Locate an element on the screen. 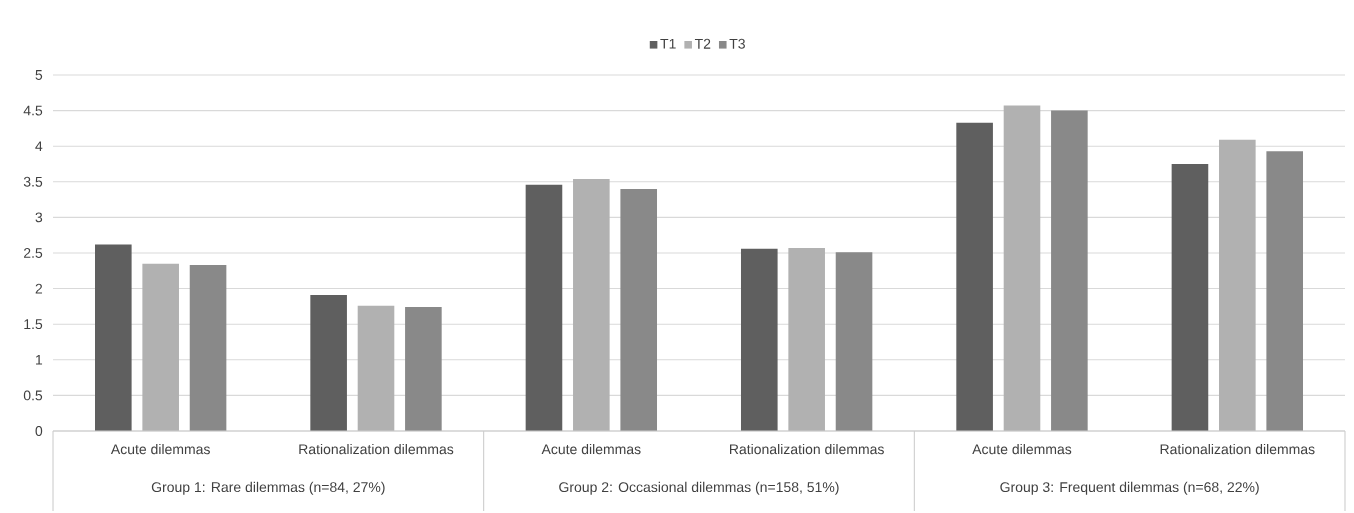 The height and width of the screenshot is (513, 1354). y-tick-label: 0 is located at coordinates (39, 431).